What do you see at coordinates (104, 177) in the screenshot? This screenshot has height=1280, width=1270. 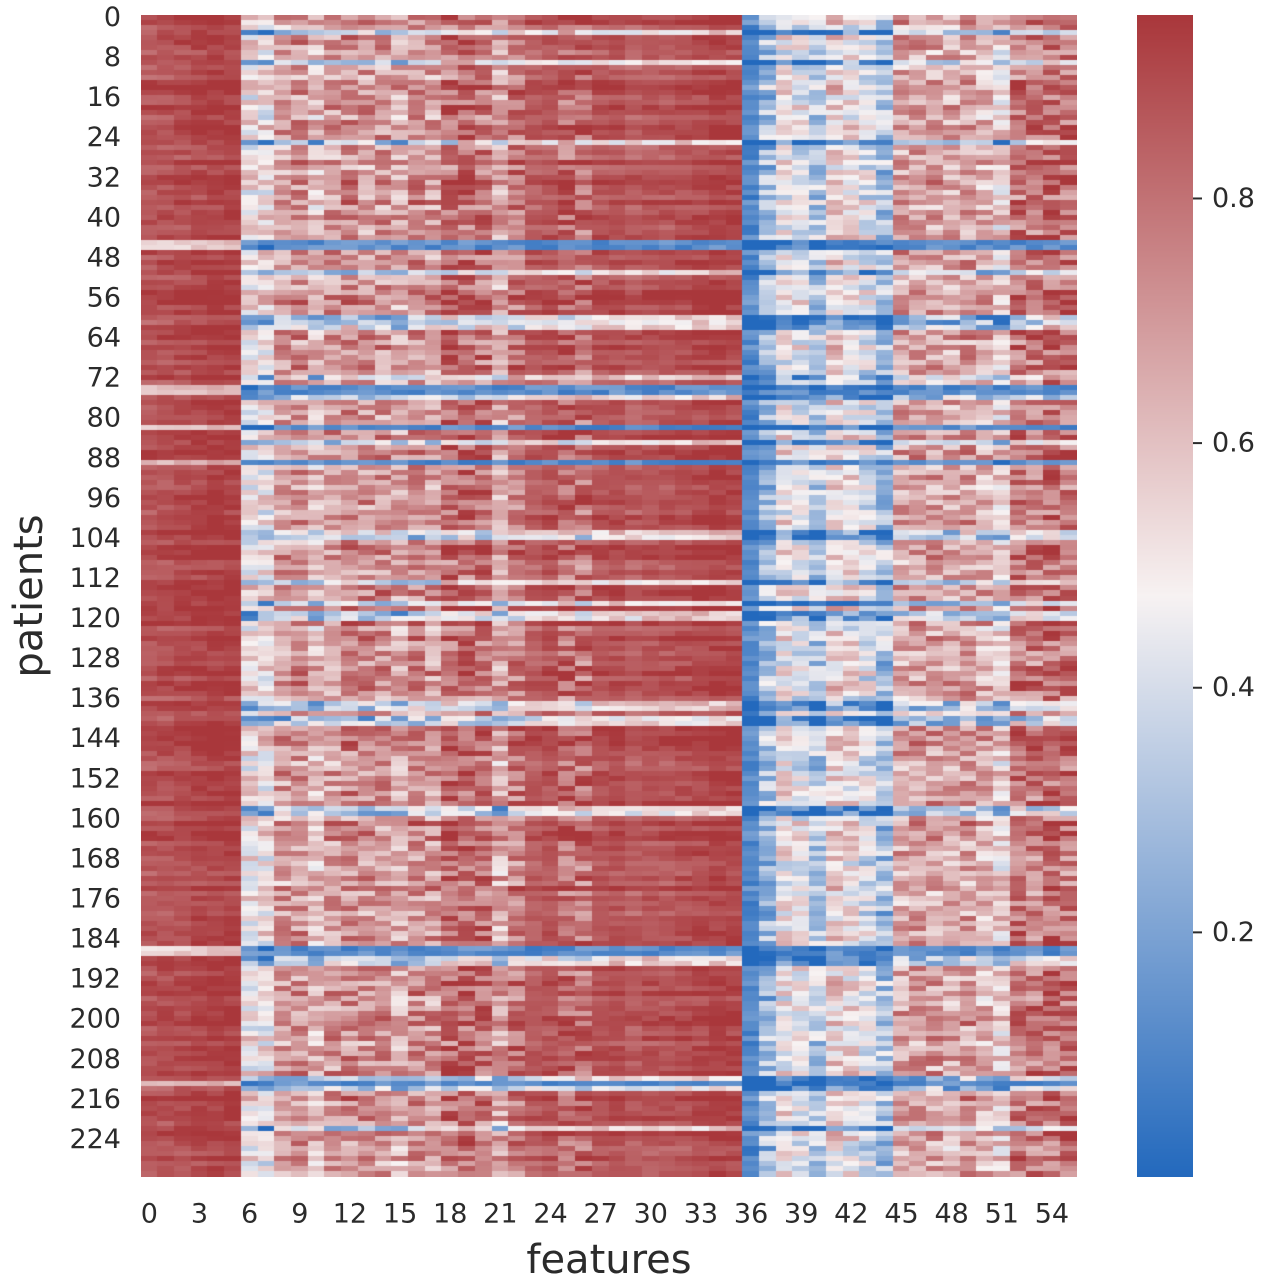 I see `y-tick-label: 32` at bounding box center [104, 177].